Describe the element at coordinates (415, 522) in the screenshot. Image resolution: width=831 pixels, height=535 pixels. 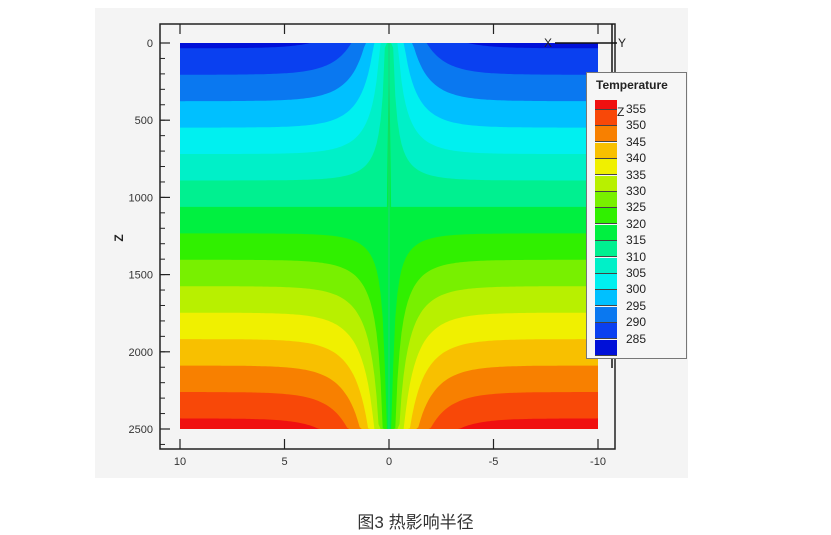
I see `figure-caption: 图3 热影响半径` at that location.